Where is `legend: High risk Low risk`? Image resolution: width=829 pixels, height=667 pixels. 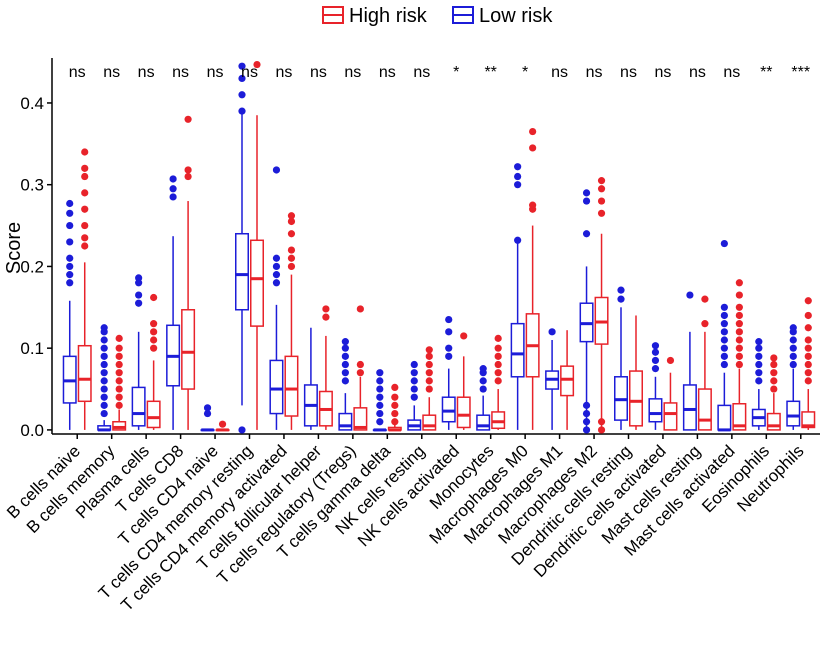 legend: High risk Low risk is located at coordinates (437, 16).